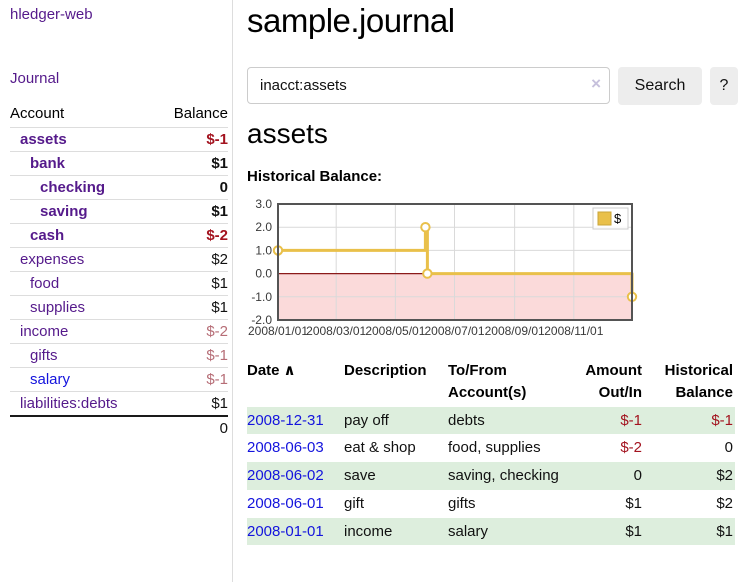 This screenshot has height=582, width=742. I want to click on account-row: cash $-2, so click(119, 235).